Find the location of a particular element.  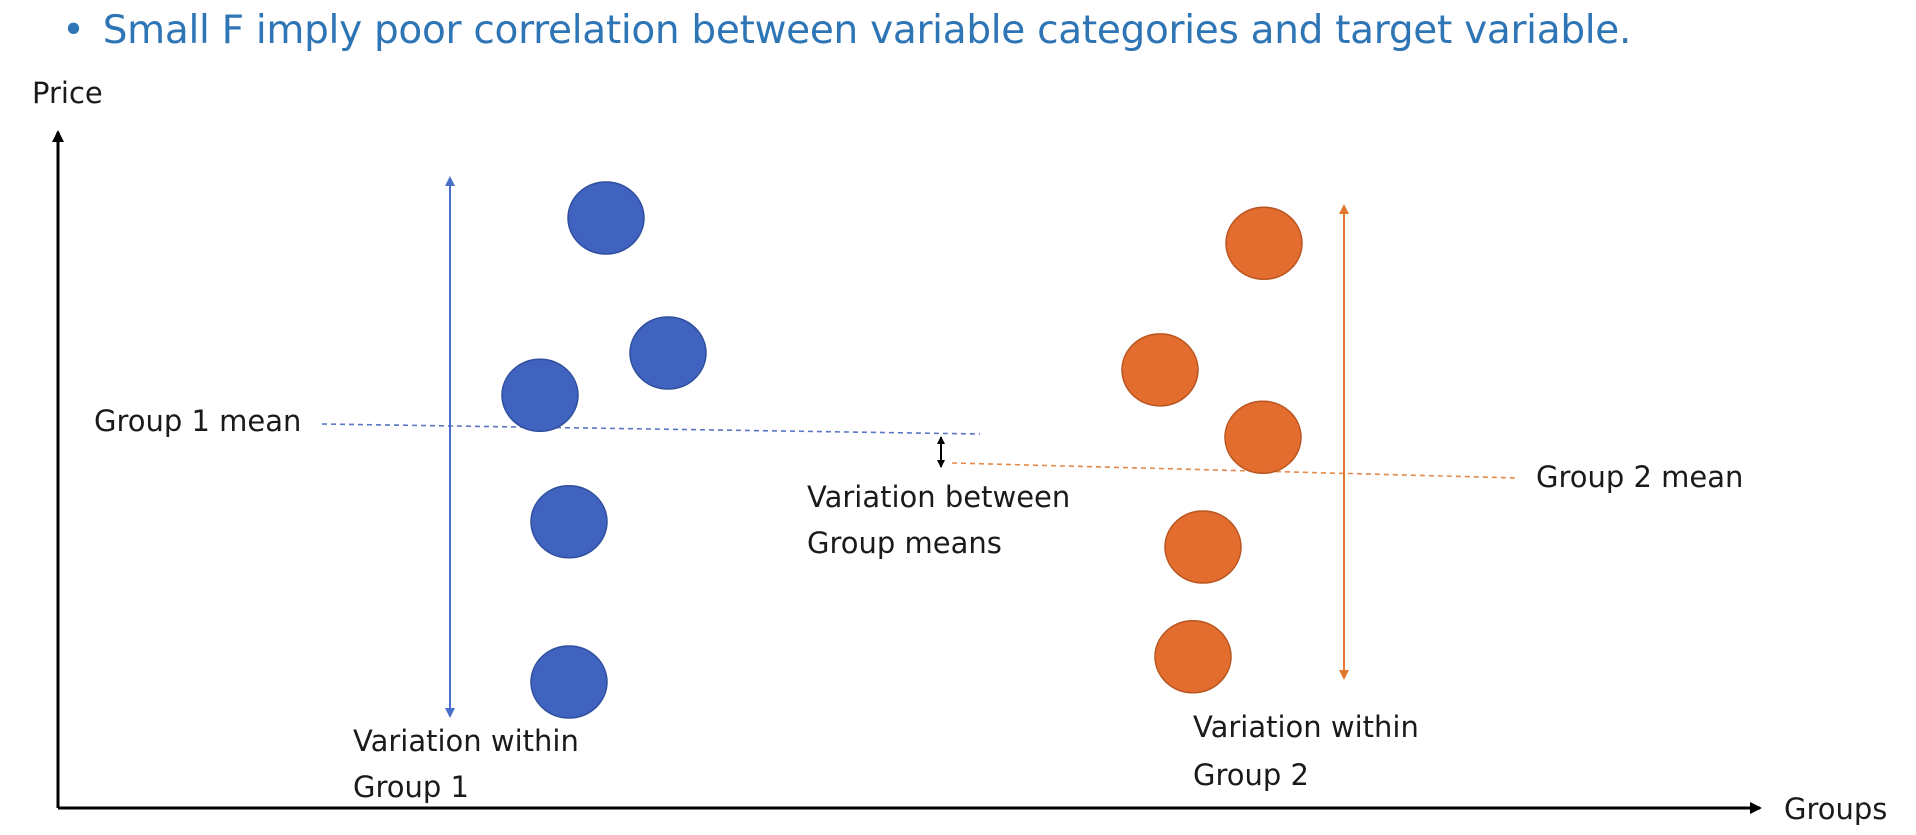

group1-mean-line is located at coordinates (651, 429).